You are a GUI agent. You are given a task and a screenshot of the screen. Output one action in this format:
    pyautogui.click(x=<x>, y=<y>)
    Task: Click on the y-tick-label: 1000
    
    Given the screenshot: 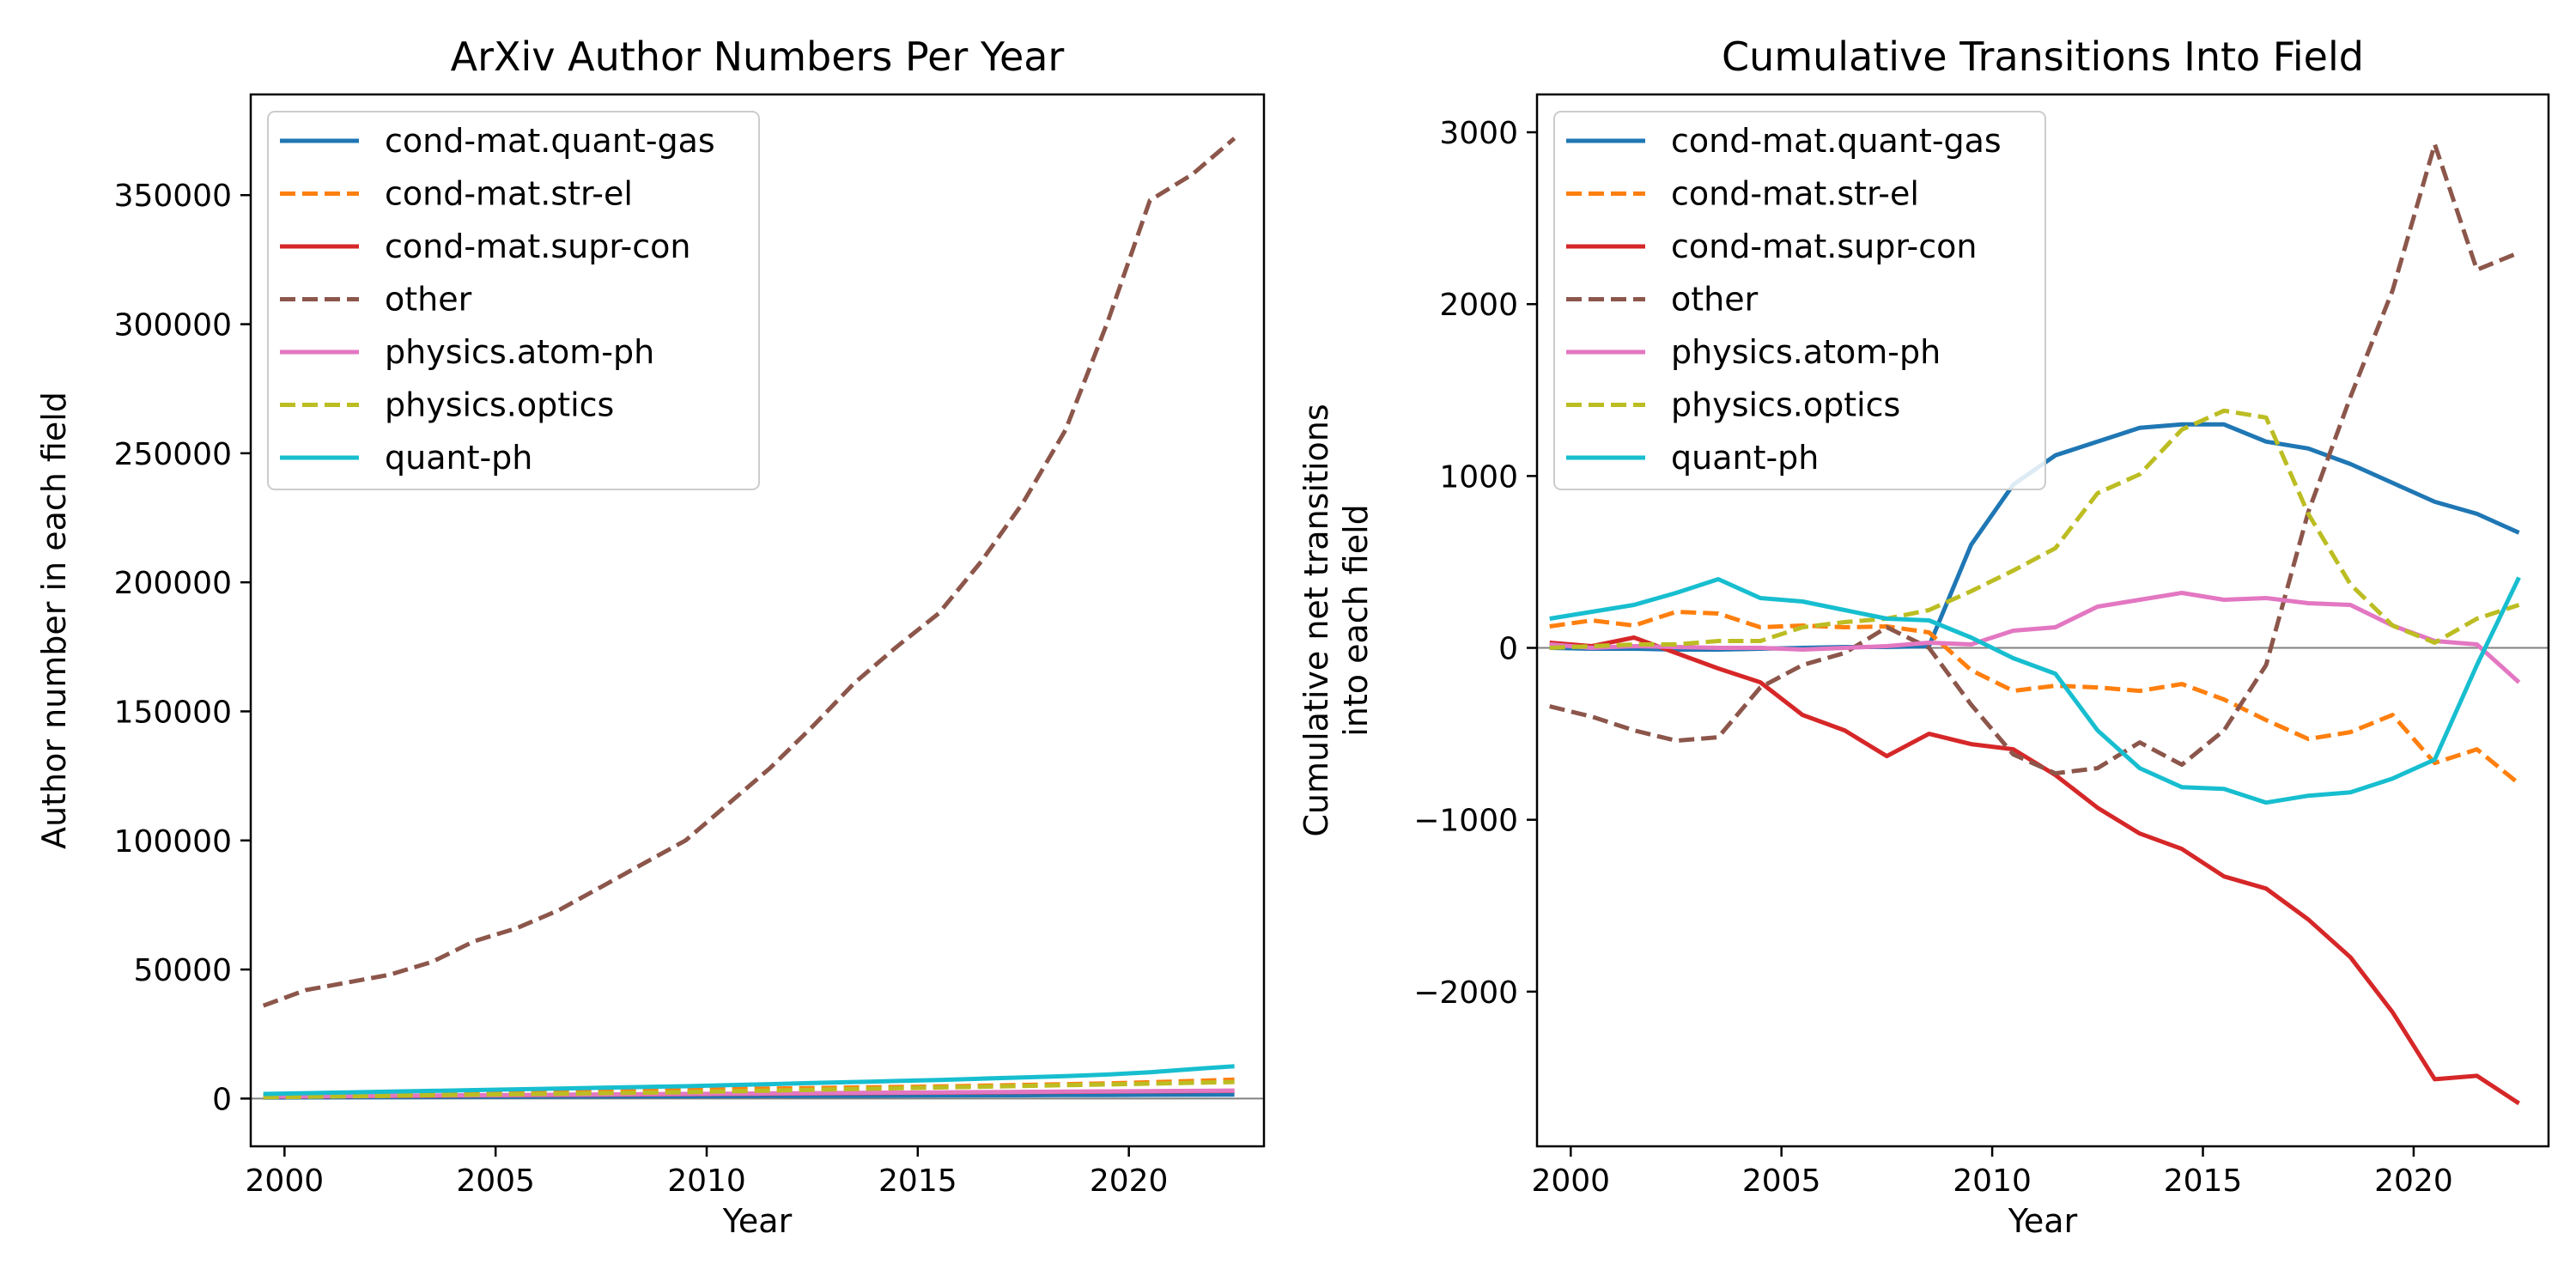 What is the action you would take?
    pyautogui.click(x=1478, y=477)
    